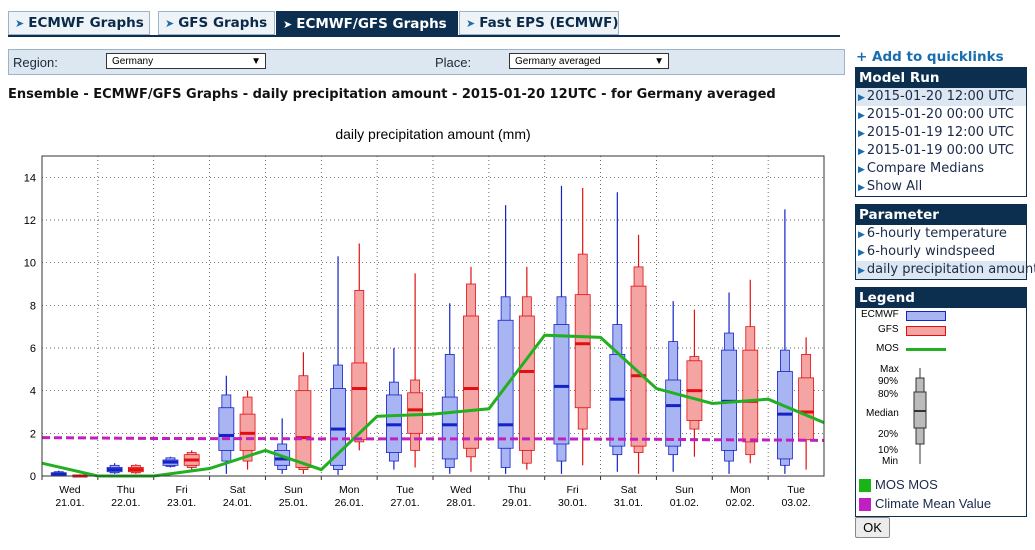 The width and height of the screenshot is (1035, 550). I want to click on region-select: Germany ▼, so click(186, 61).